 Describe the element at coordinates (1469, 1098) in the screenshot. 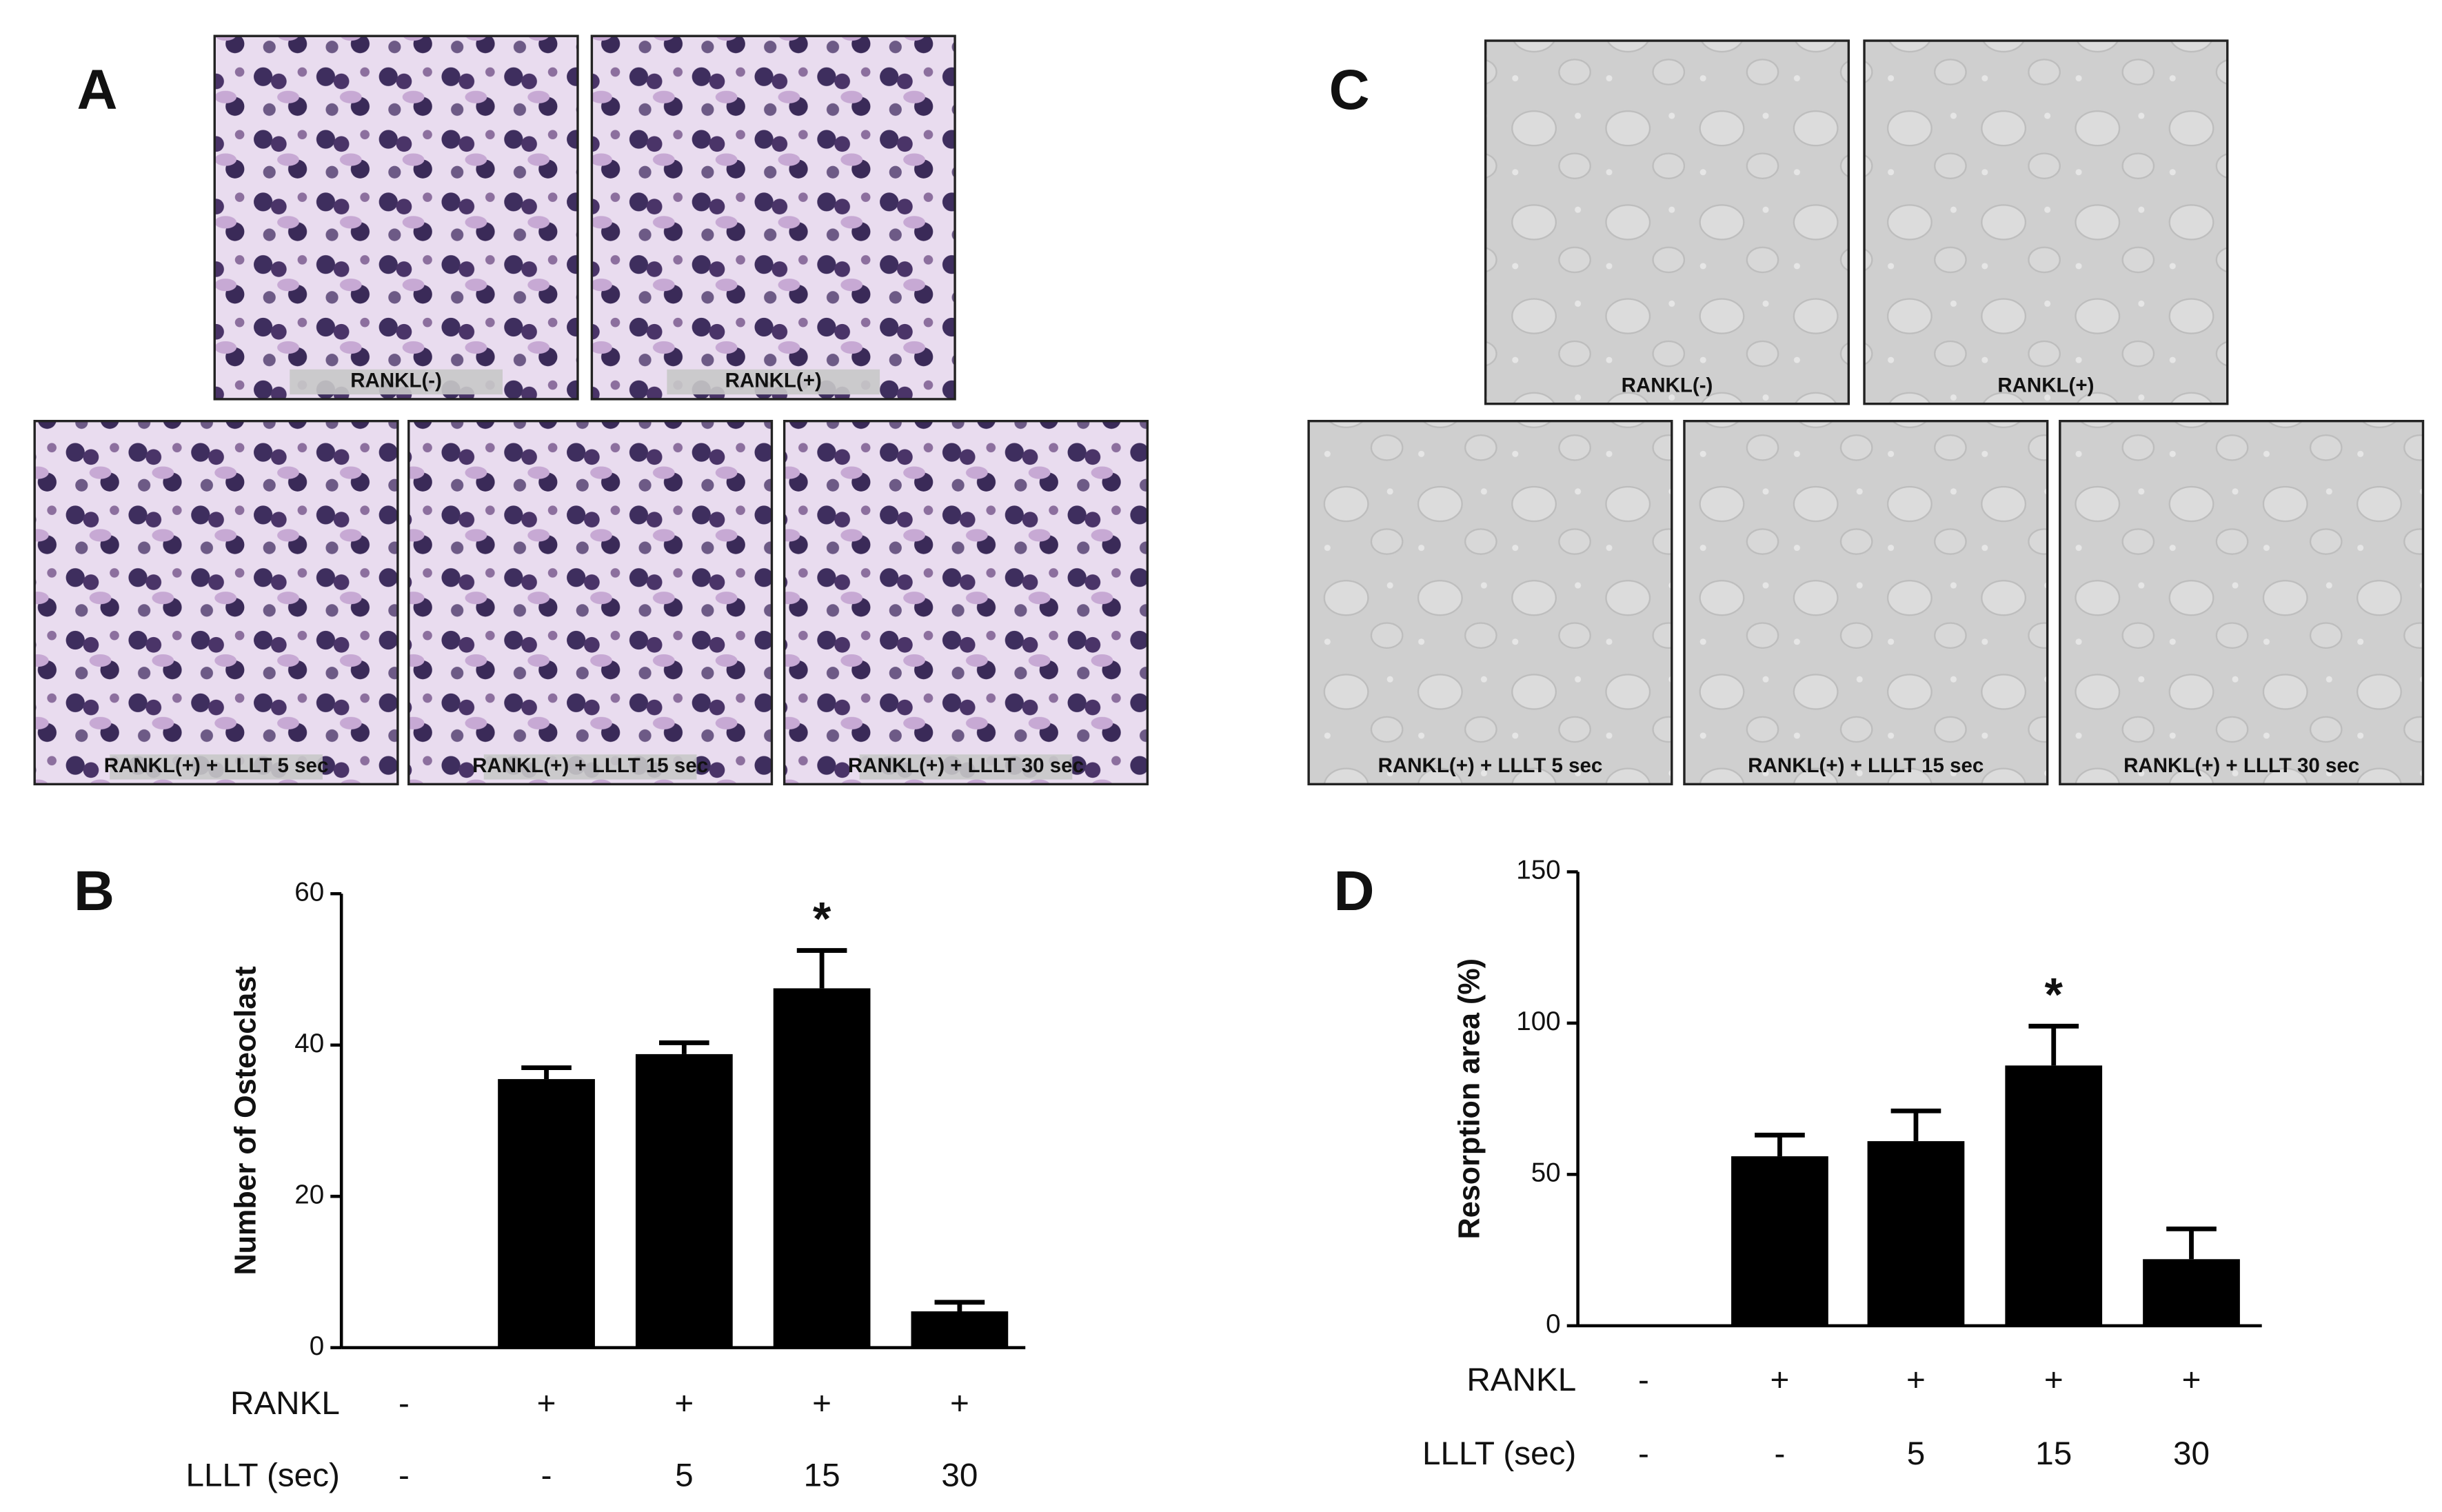

I see `y-axis-label: Resorption area (%)` at that location.